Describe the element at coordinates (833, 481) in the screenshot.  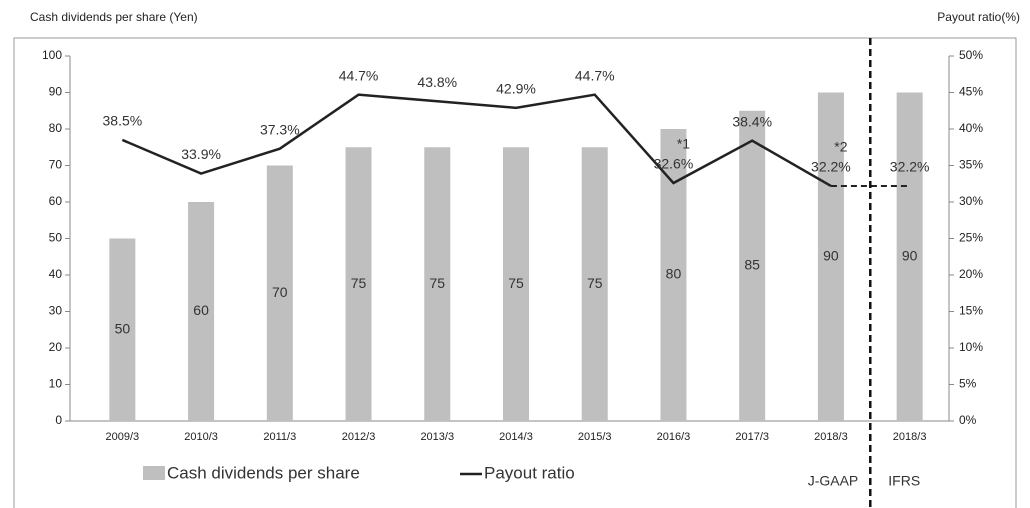
I see `section-label: J-GAAP` at that location.